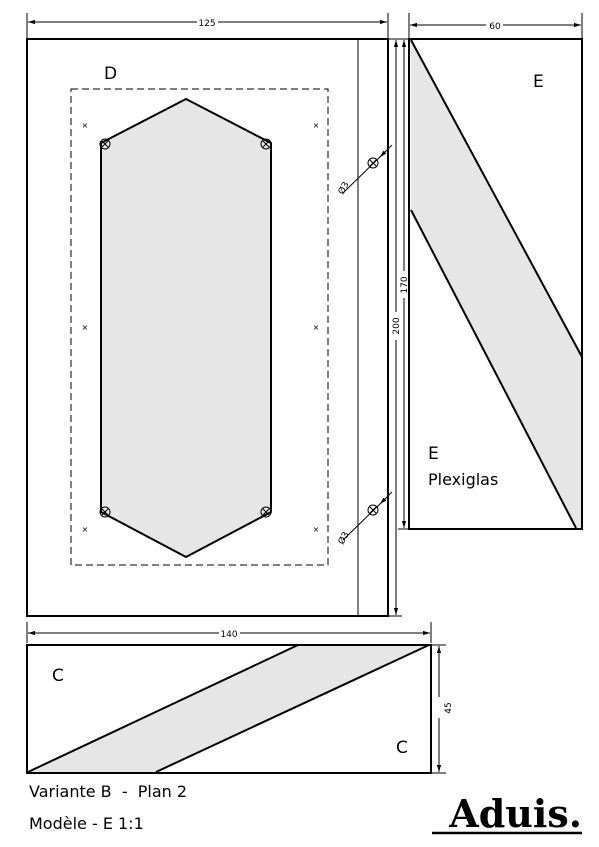 This screenshot has height=847, width=599. I want to click on dimension-170: 170, so click(404, 284).